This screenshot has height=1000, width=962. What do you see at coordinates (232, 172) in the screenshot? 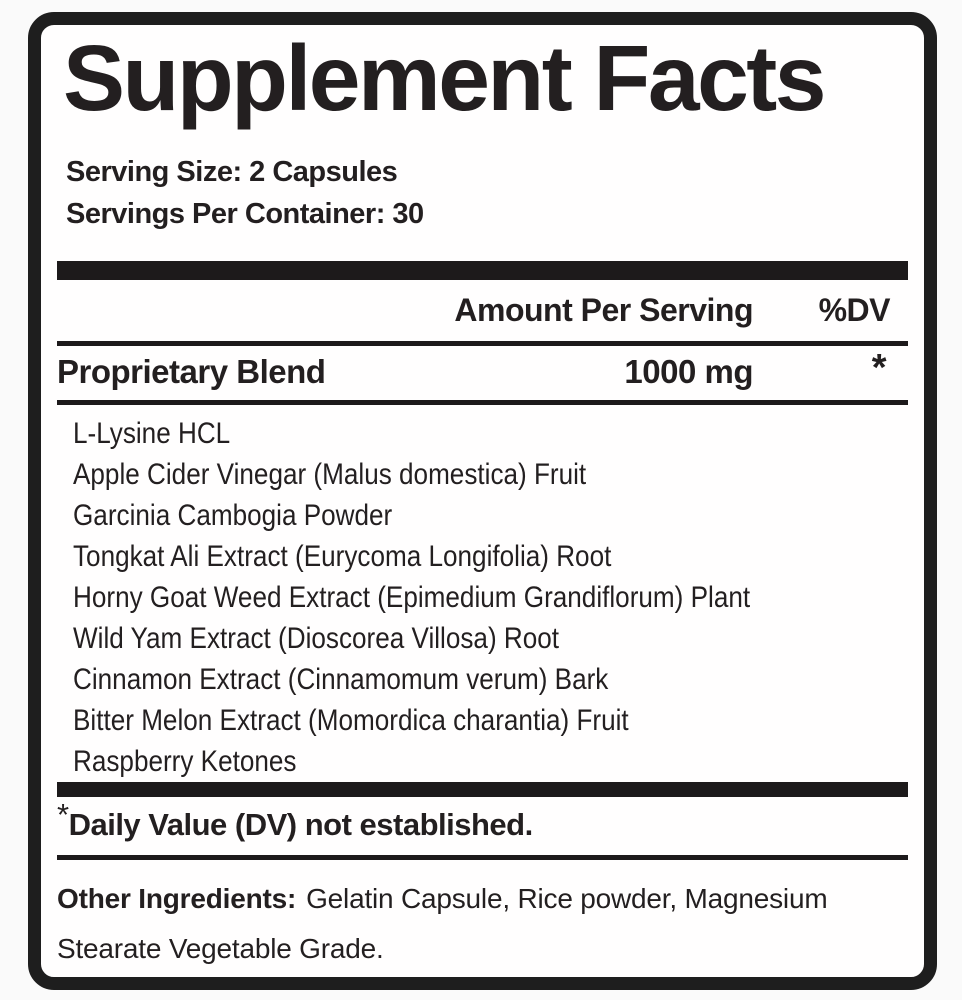
I see `serving-size: Serving Size: 2 Capsules` at bounding box center [232, 172].